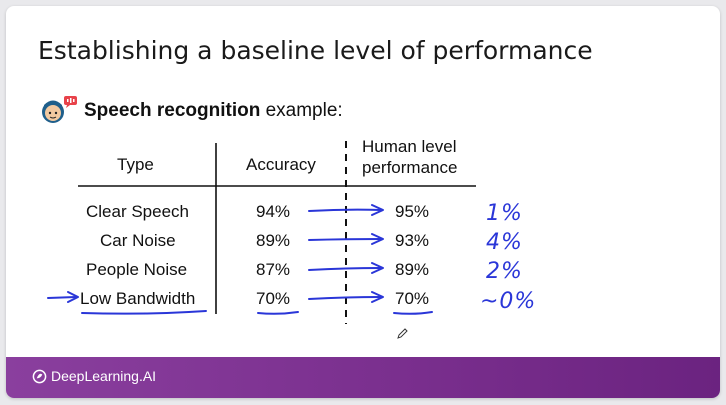 This screenshot has width=726, height=405. I want to click on row-accuracy: 94%, so click(273, 211).